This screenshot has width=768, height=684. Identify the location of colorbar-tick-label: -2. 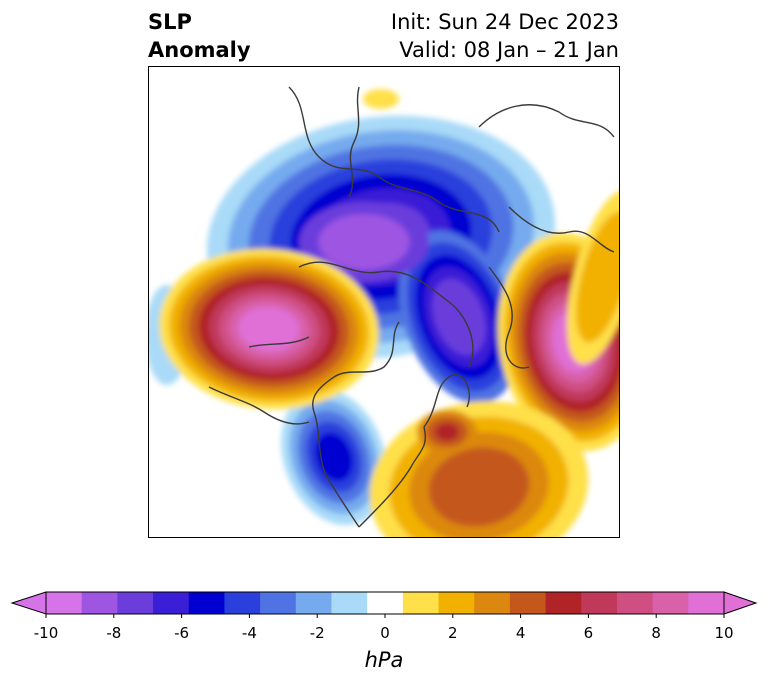
(317, 633).